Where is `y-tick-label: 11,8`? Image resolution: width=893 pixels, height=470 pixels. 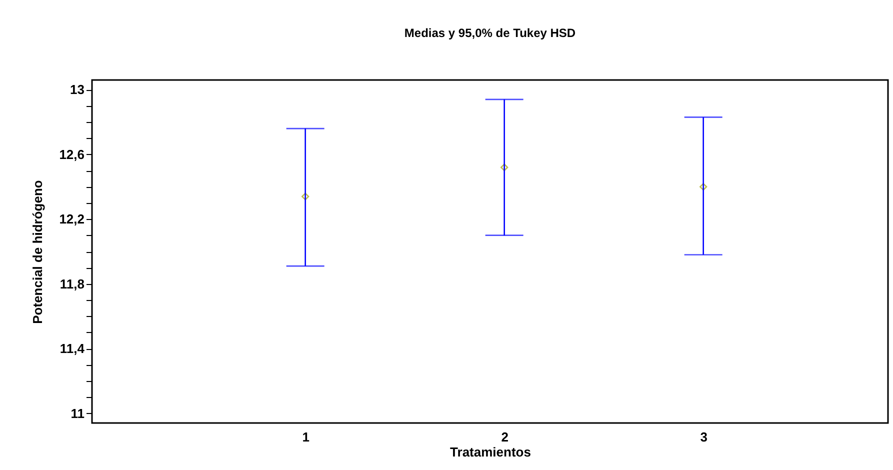
y-tick-label: 11,8 is located at coordinates (72, 284).